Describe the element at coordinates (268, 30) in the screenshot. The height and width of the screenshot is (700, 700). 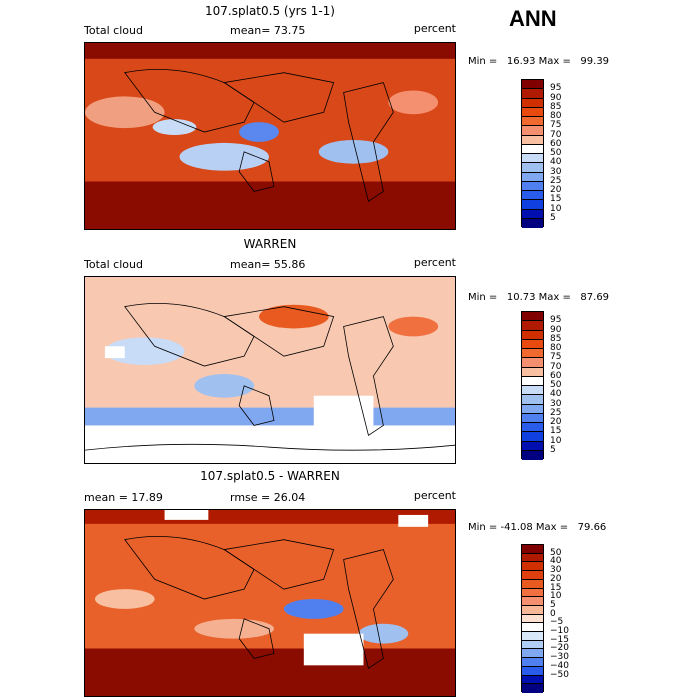
I see `panel-1-mean-label: mean= 73.75` at that location.